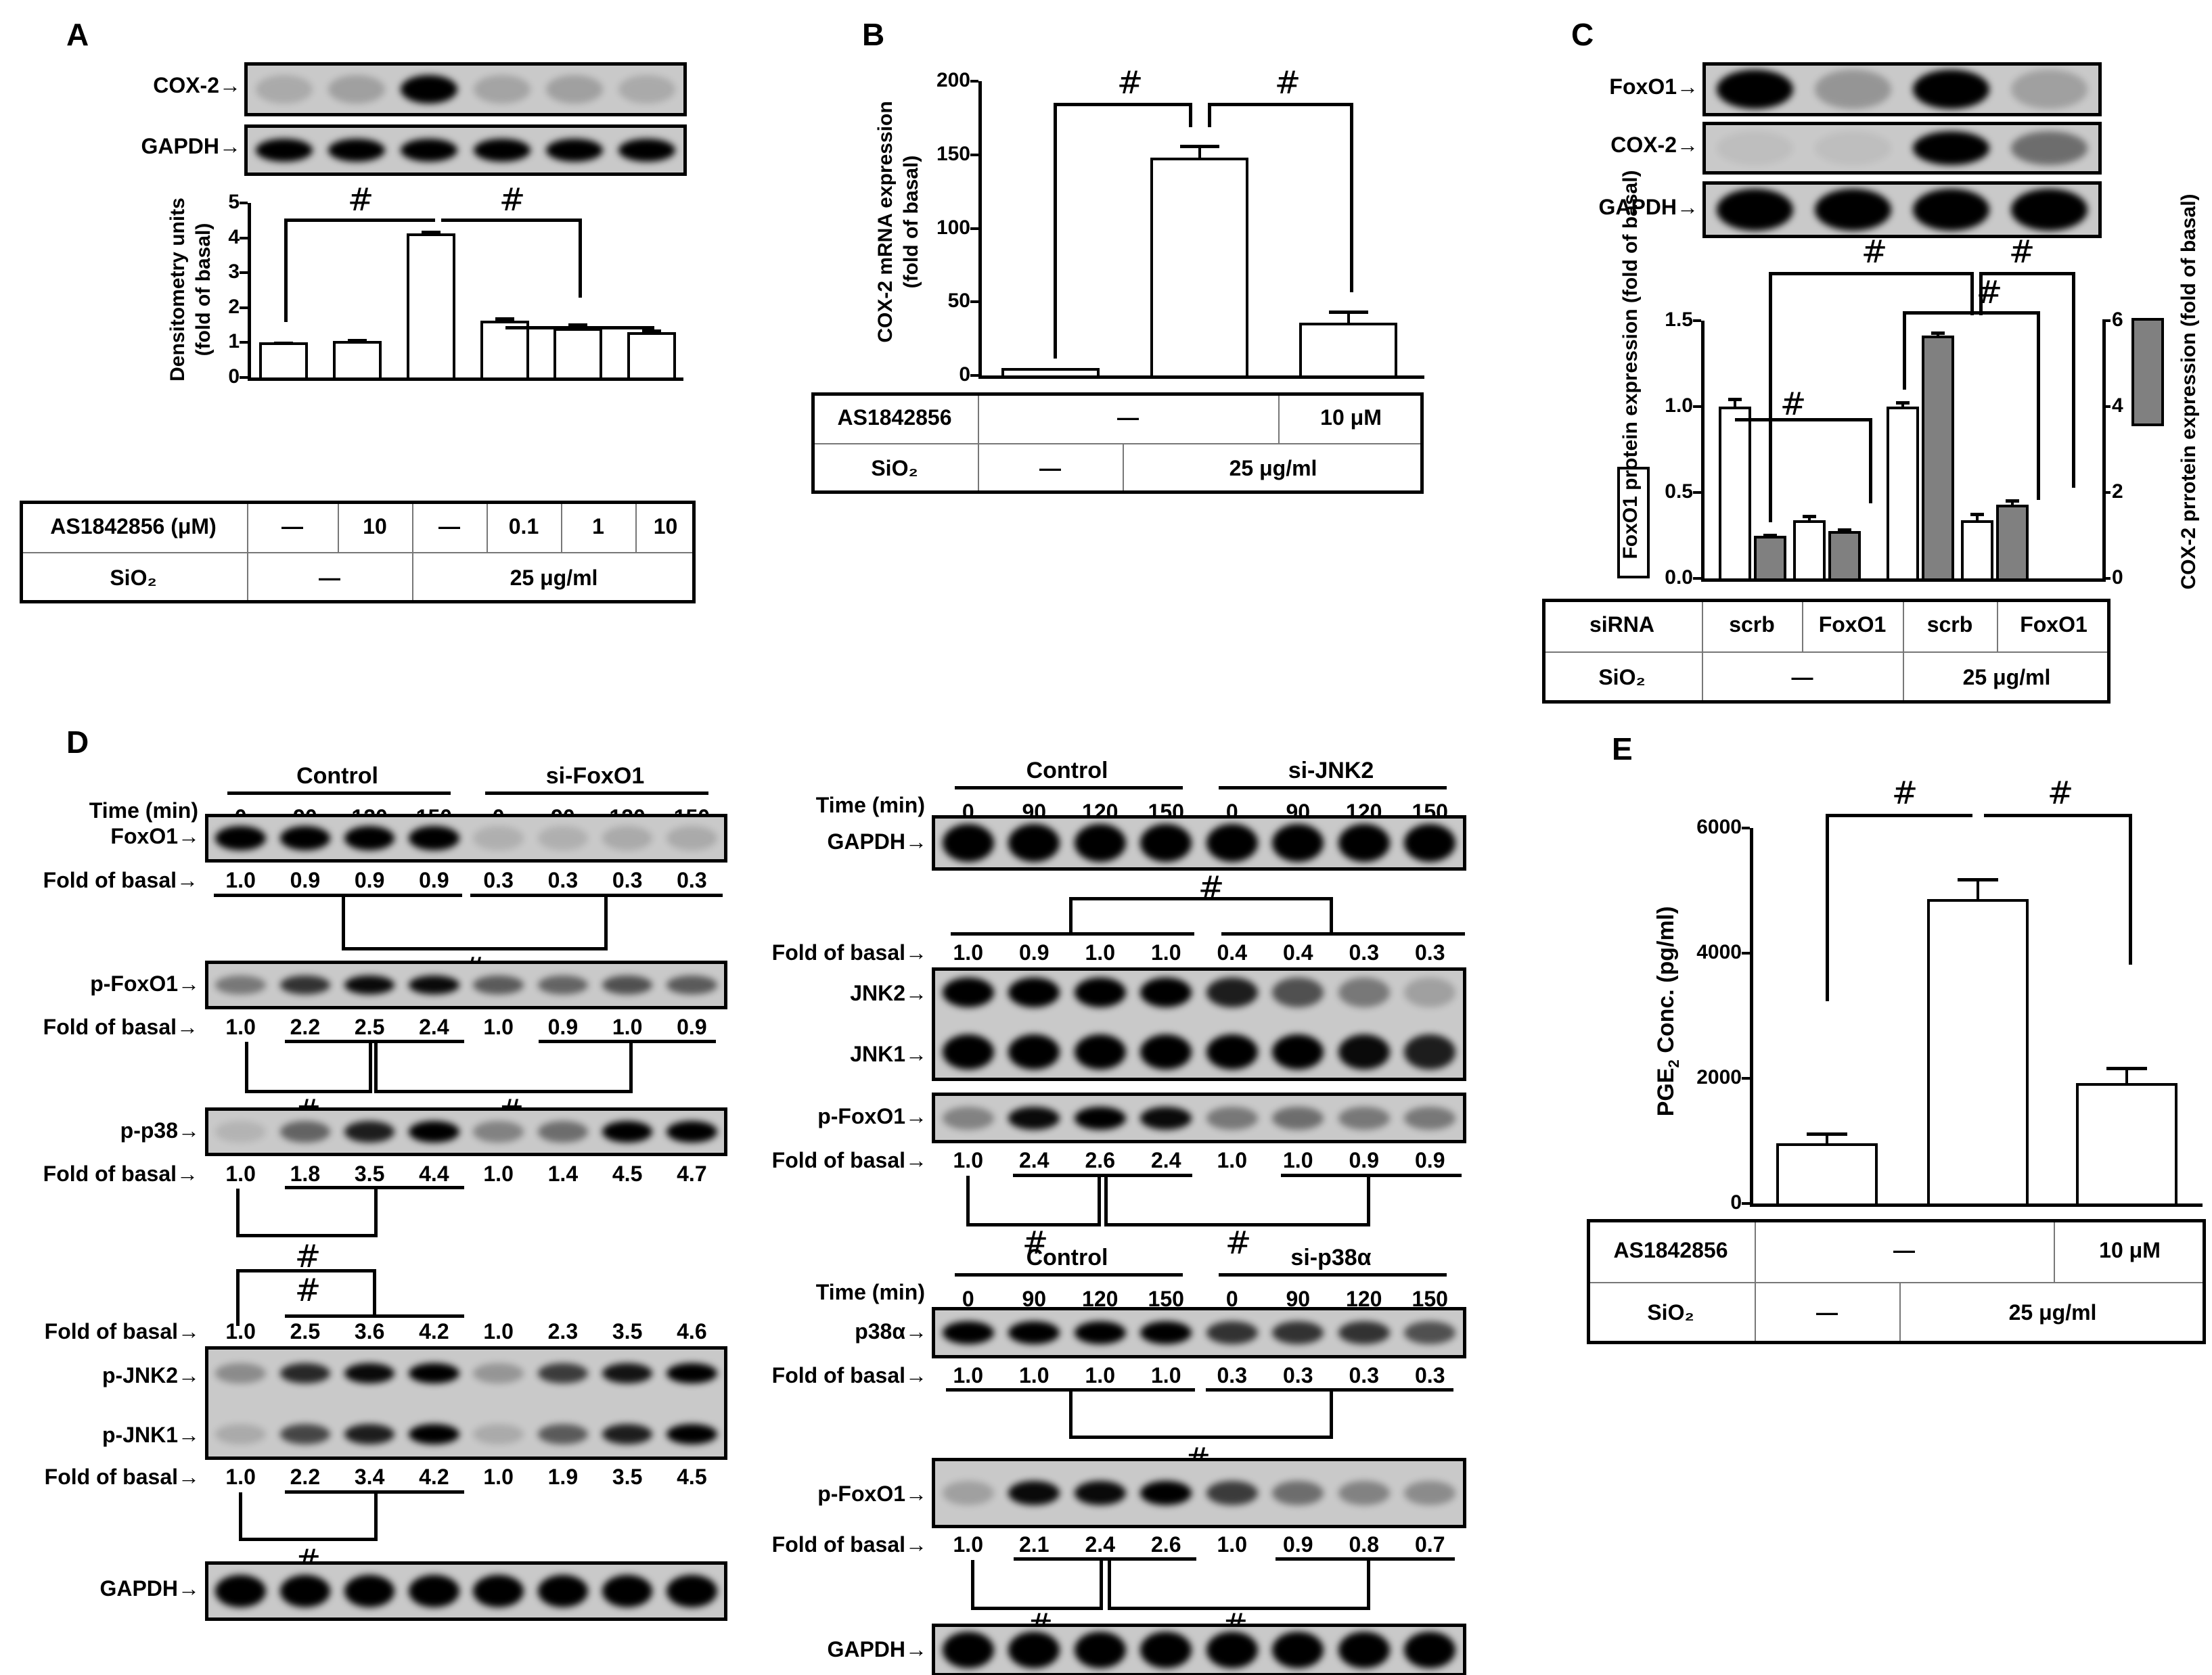  Describe the element at coordinates (877, 1649) in the screenshot. I see `blot-label: GAPDH→` at that location.